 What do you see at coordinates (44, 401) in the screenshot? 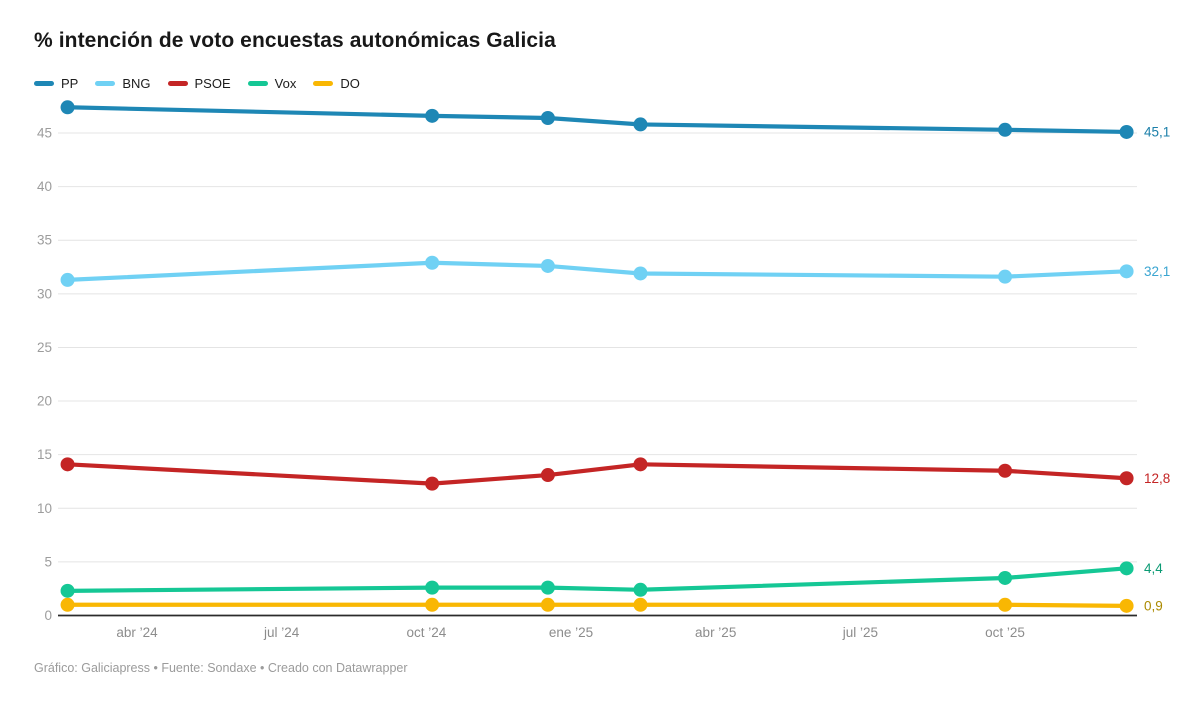
I see `y-tick-label: 20` at bounding box center [44, 401].